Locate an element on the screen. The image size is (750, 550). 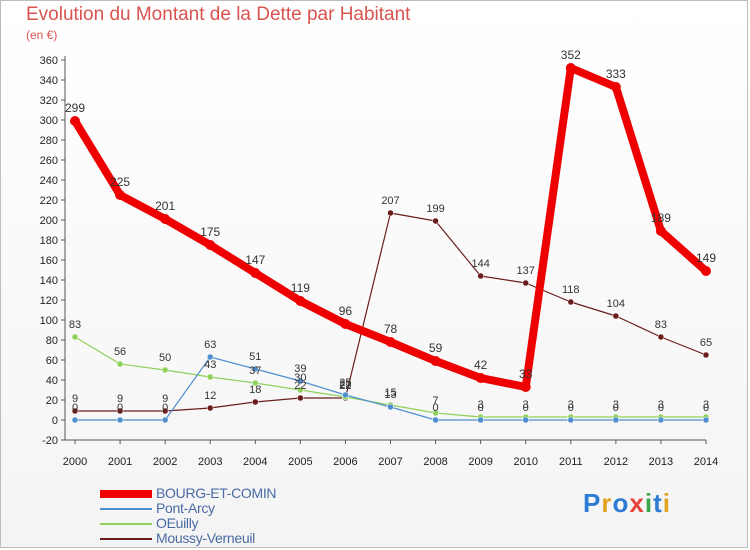
data-label-1: 51 is located at coordinates (255, 357).